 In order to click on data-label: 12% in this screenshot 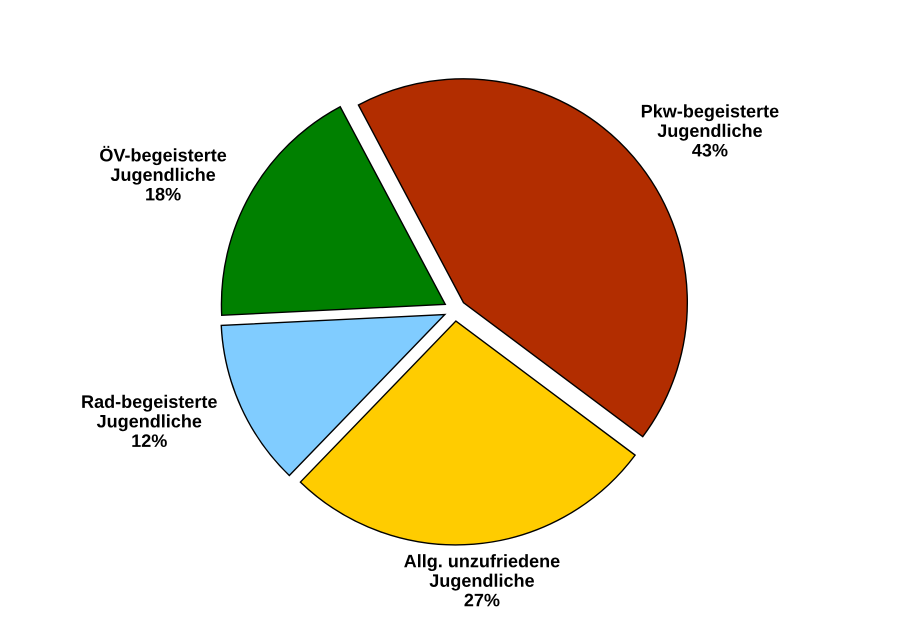, I will do `click(149, 441)`.